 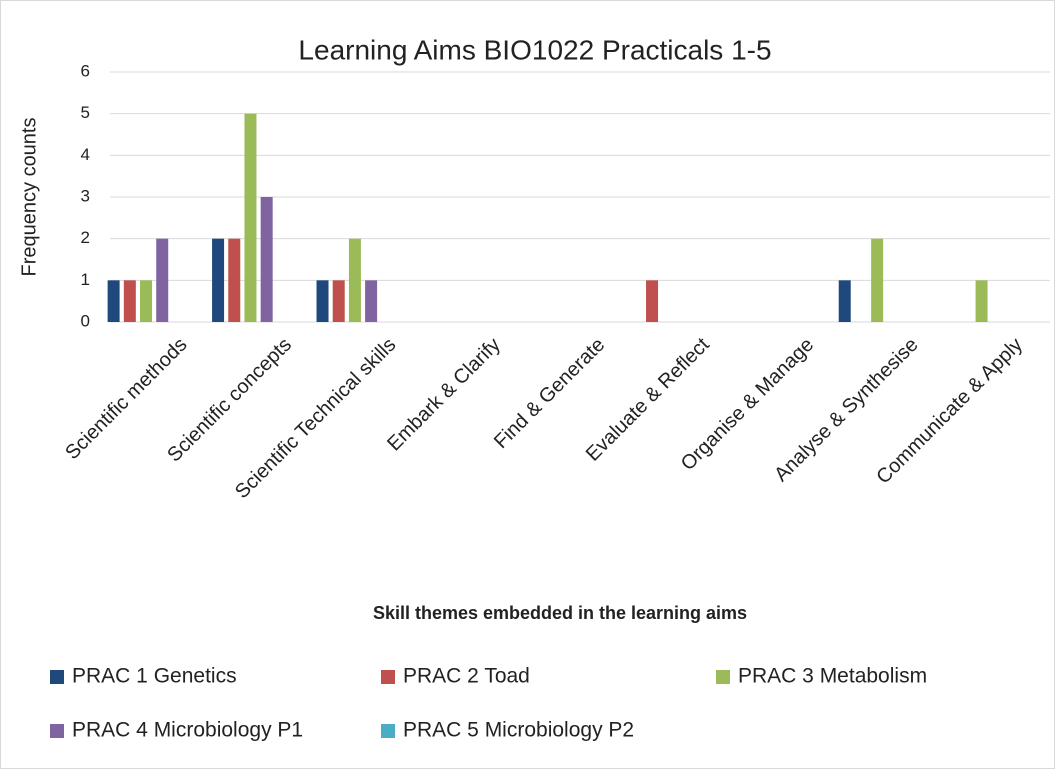 What do you see at coordinates (466, 676) in the screenshot?
I see `legend-label: PRAC 2 Toad` at bounding box center [466, 676].